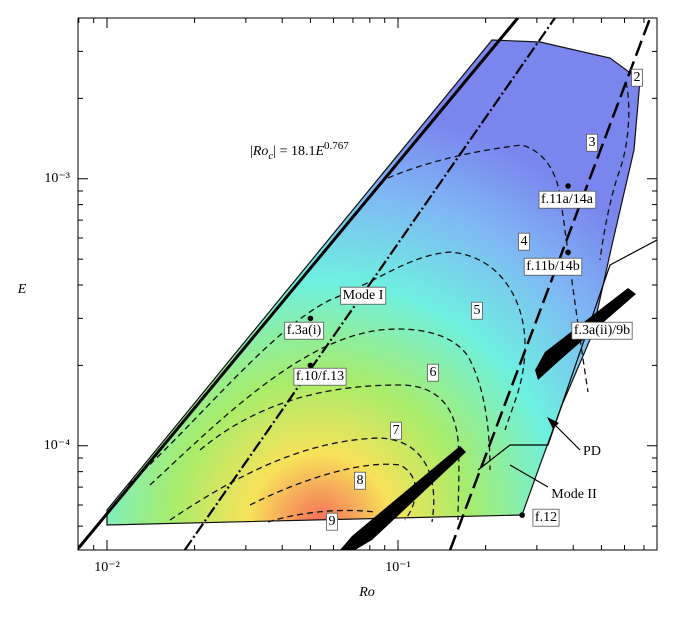 This screenshot has height=619, width=677. What do you see at coordinates (403, 498) in the screenshot?
I see `pd-wedge` at bounding box center [403, 498].